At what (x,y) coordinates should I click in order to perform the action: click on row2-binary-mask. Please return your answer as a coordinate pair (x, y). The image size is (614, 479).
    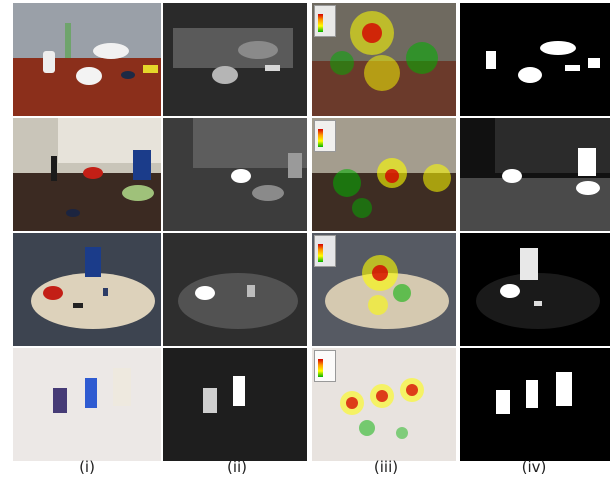
    Looking at the image, I should click on (535, 174).